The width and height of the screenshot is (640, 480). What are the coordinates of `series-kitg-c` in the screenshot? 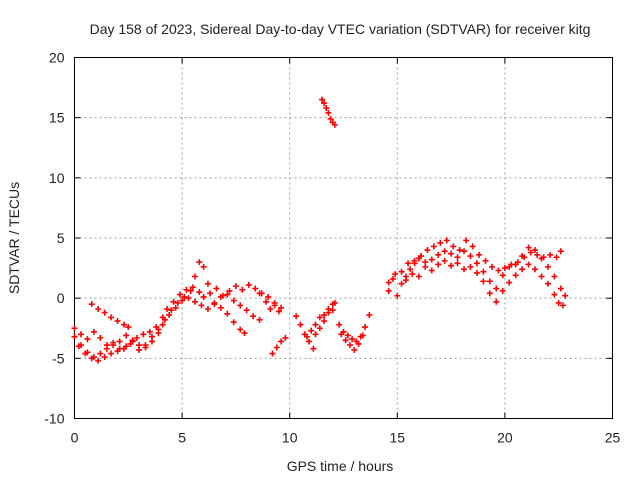 It's located at (169, 327).